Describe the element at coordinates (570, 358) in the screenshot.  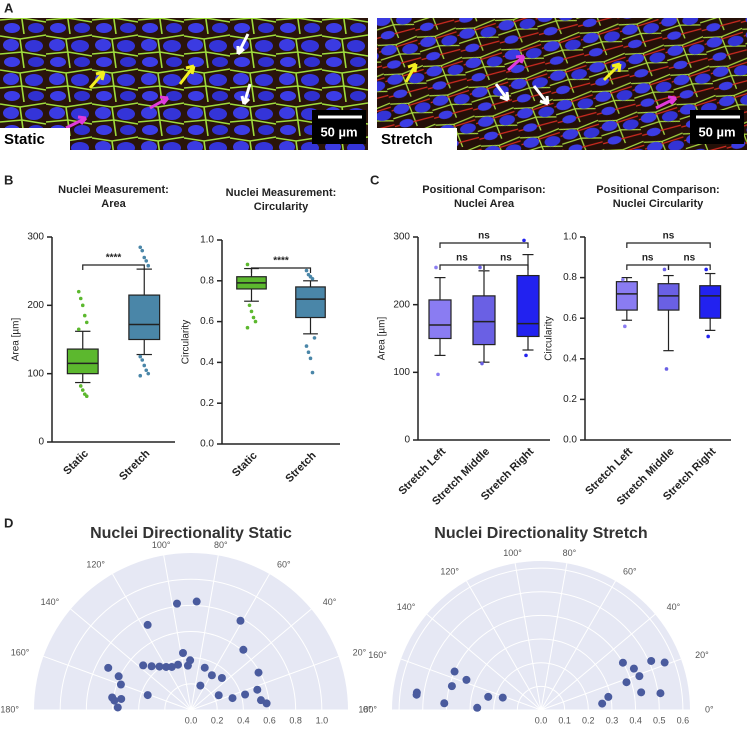
I see `y-tick-label: 0.4` at that location.